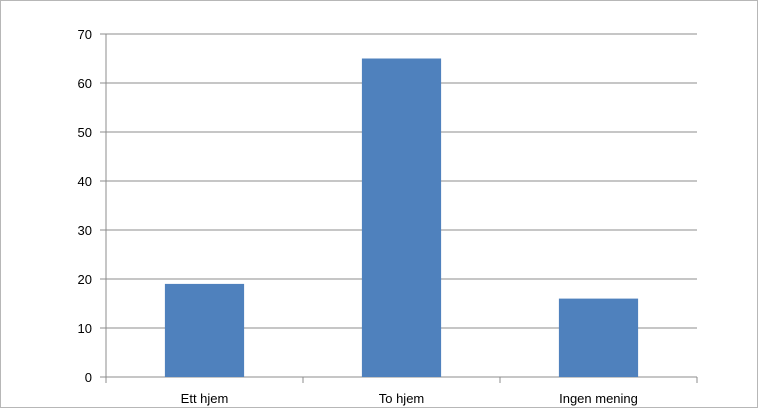 This screenshot has width=758, height=408. I want to click on y-tick-label-40: 40, so click(85, 181).